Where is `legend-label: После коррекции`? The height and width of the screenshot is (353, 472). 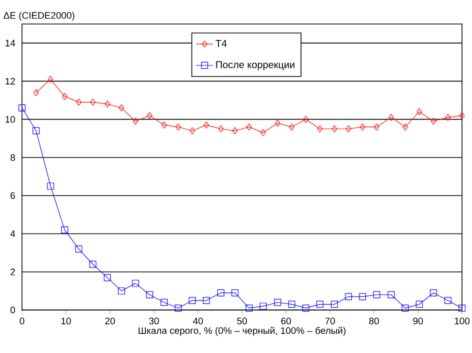
legend-label: После коррекции is located at coordinates (255, 65).